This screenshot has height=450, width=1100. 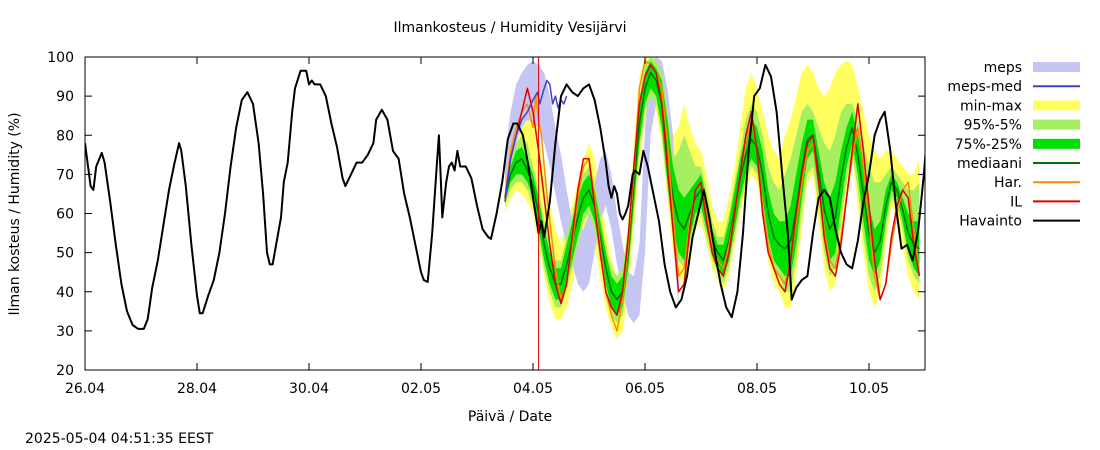 What do you see at coordinates (991, 106) in the screenshot?
I see `legend-label: min-max` at bounding box center [991, 106].